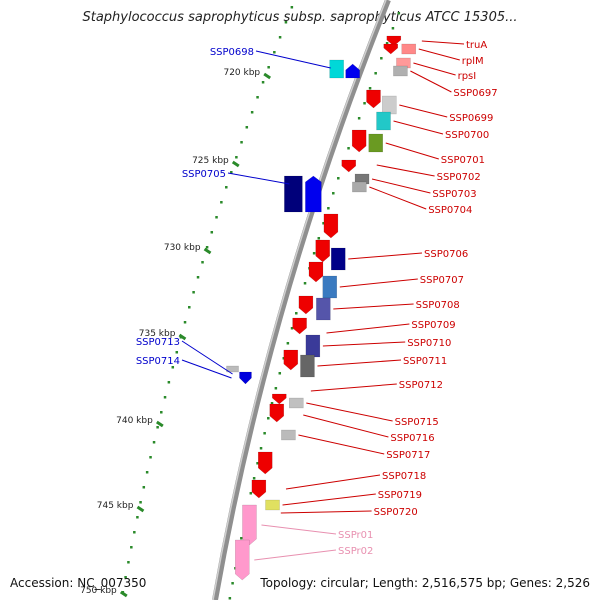 This screenshot has height=600, width=600. What do you see at coordinates (434, 69) in the screenshot?
I see `gene-label-rpsi-leader` at bounding box center [434, 69].